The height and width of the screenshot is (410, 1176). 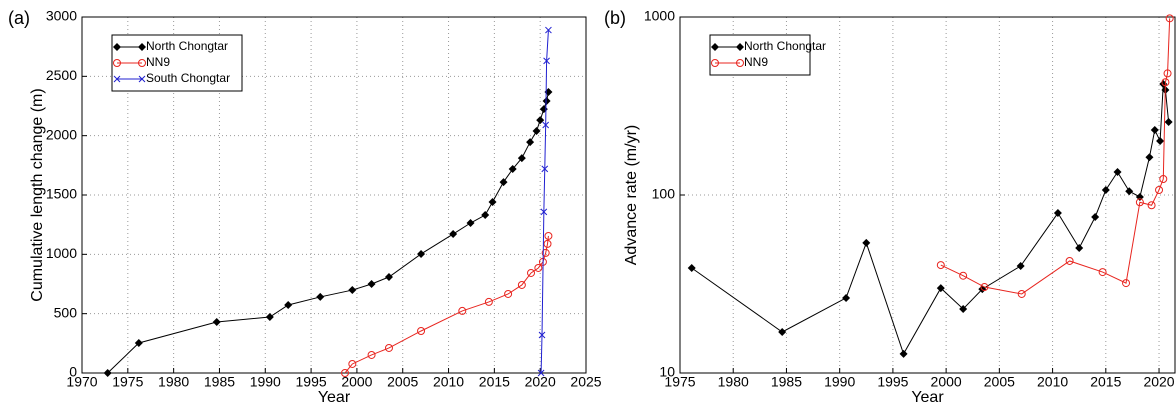 What do you see at coordinates (61, 75) in the screenshot?
I see `y-tick-label: 2500` at bounding box center [61, 75].